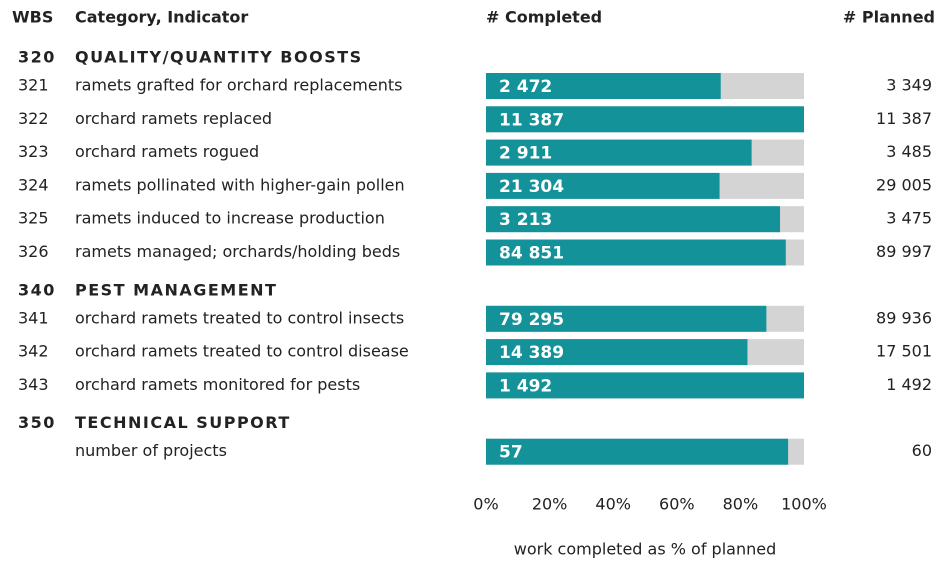 Image resolution: width=947 pixels, height=563 pixels. What do you see at coordinates (33, 251) in the screenshot?
I see `row-wbs: 326` at bounding box center [33, 251].